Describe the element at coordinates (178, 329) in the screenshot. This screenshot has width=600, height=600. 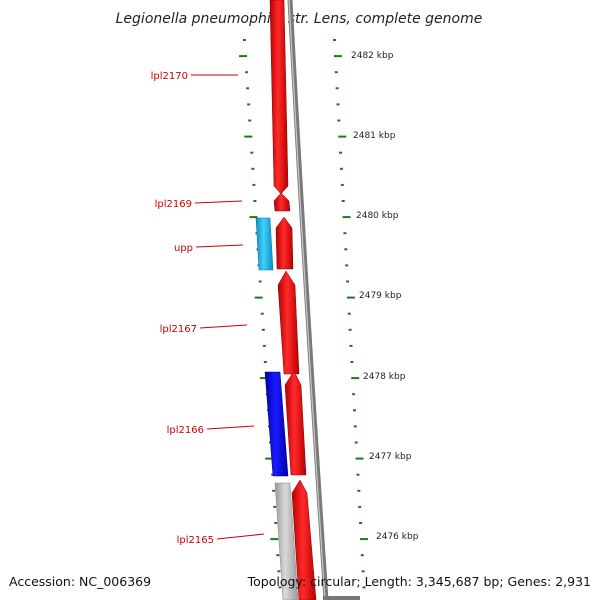
I see `gene-label-lpl2167: lpl2167` at that location.